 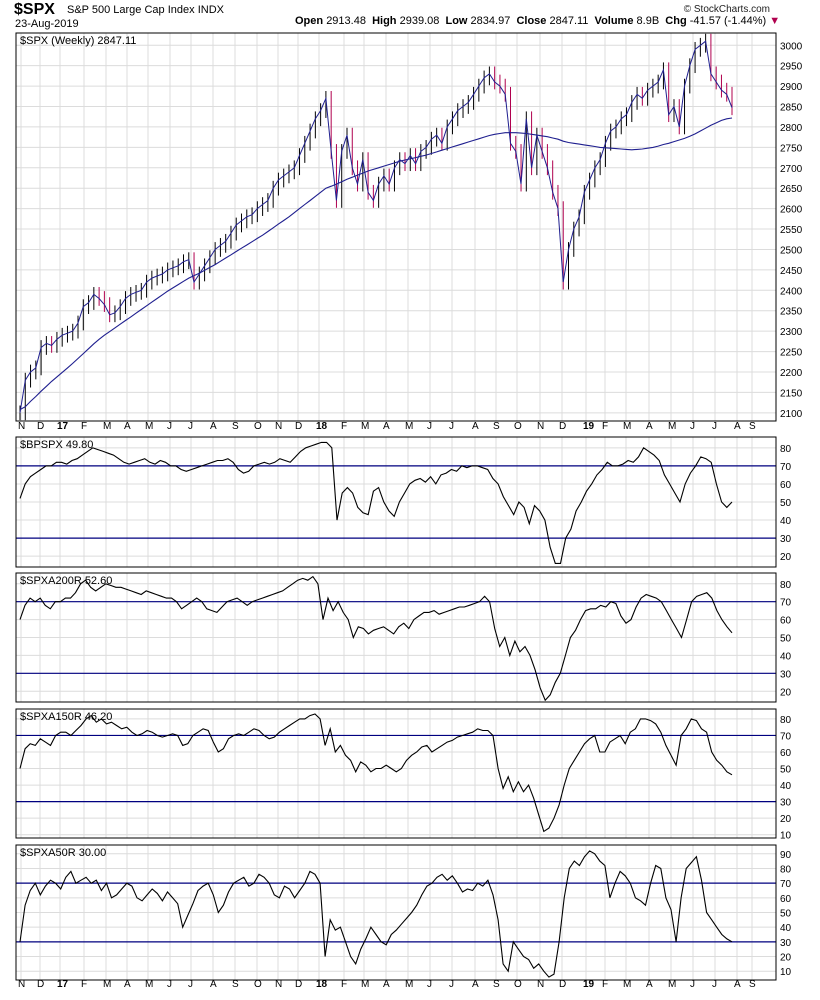 I want to click on index-name: S&P 500 Large Cap Index, so click(x=131, y=10).